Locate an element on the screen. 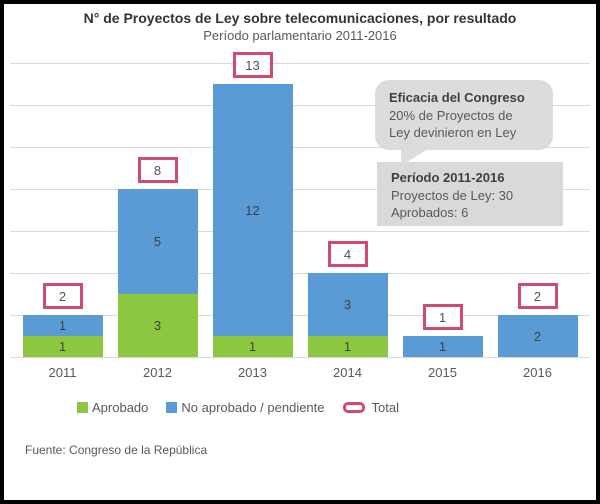 This screenshot has height=504, width=600. no-aprobado-swatch-icon is located at coordinates (172, 407).